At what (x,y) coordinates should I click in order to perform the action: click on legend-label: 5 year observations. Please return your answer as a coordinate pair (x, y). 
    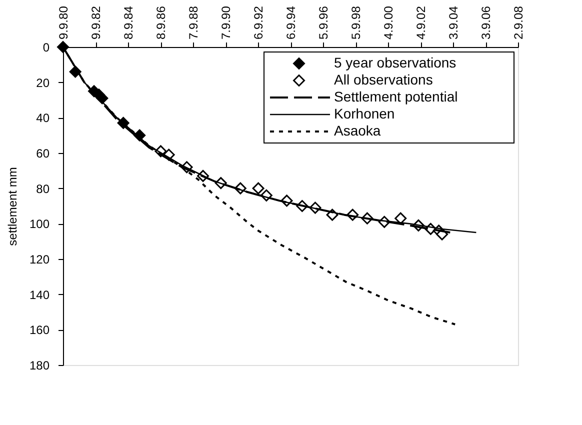
    Looking at the image, I should click on (395, 62).